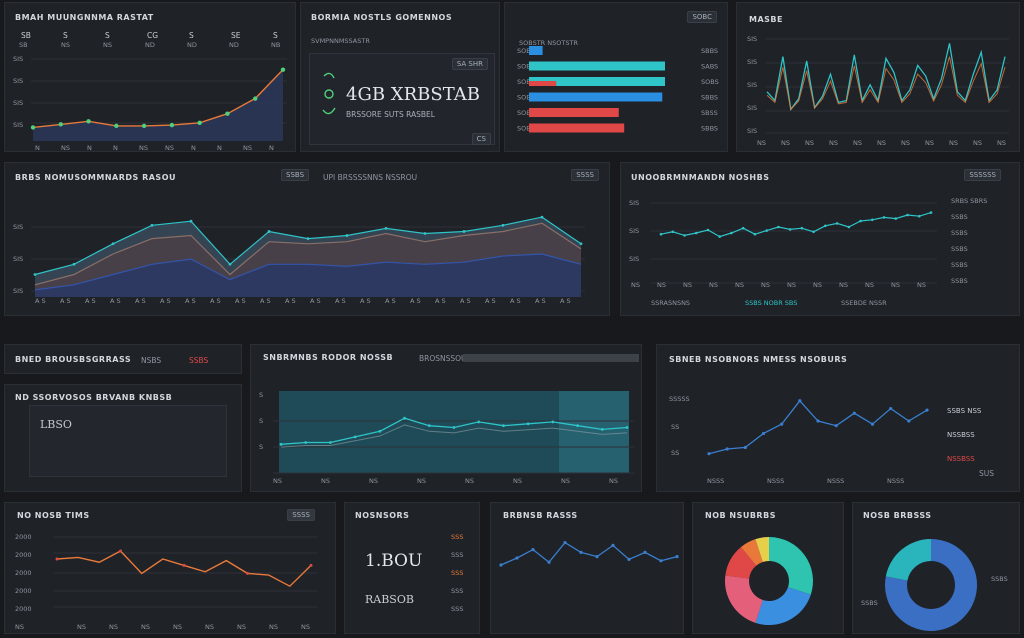  I want to click on panel-button: SOBC, so click(702, 17).